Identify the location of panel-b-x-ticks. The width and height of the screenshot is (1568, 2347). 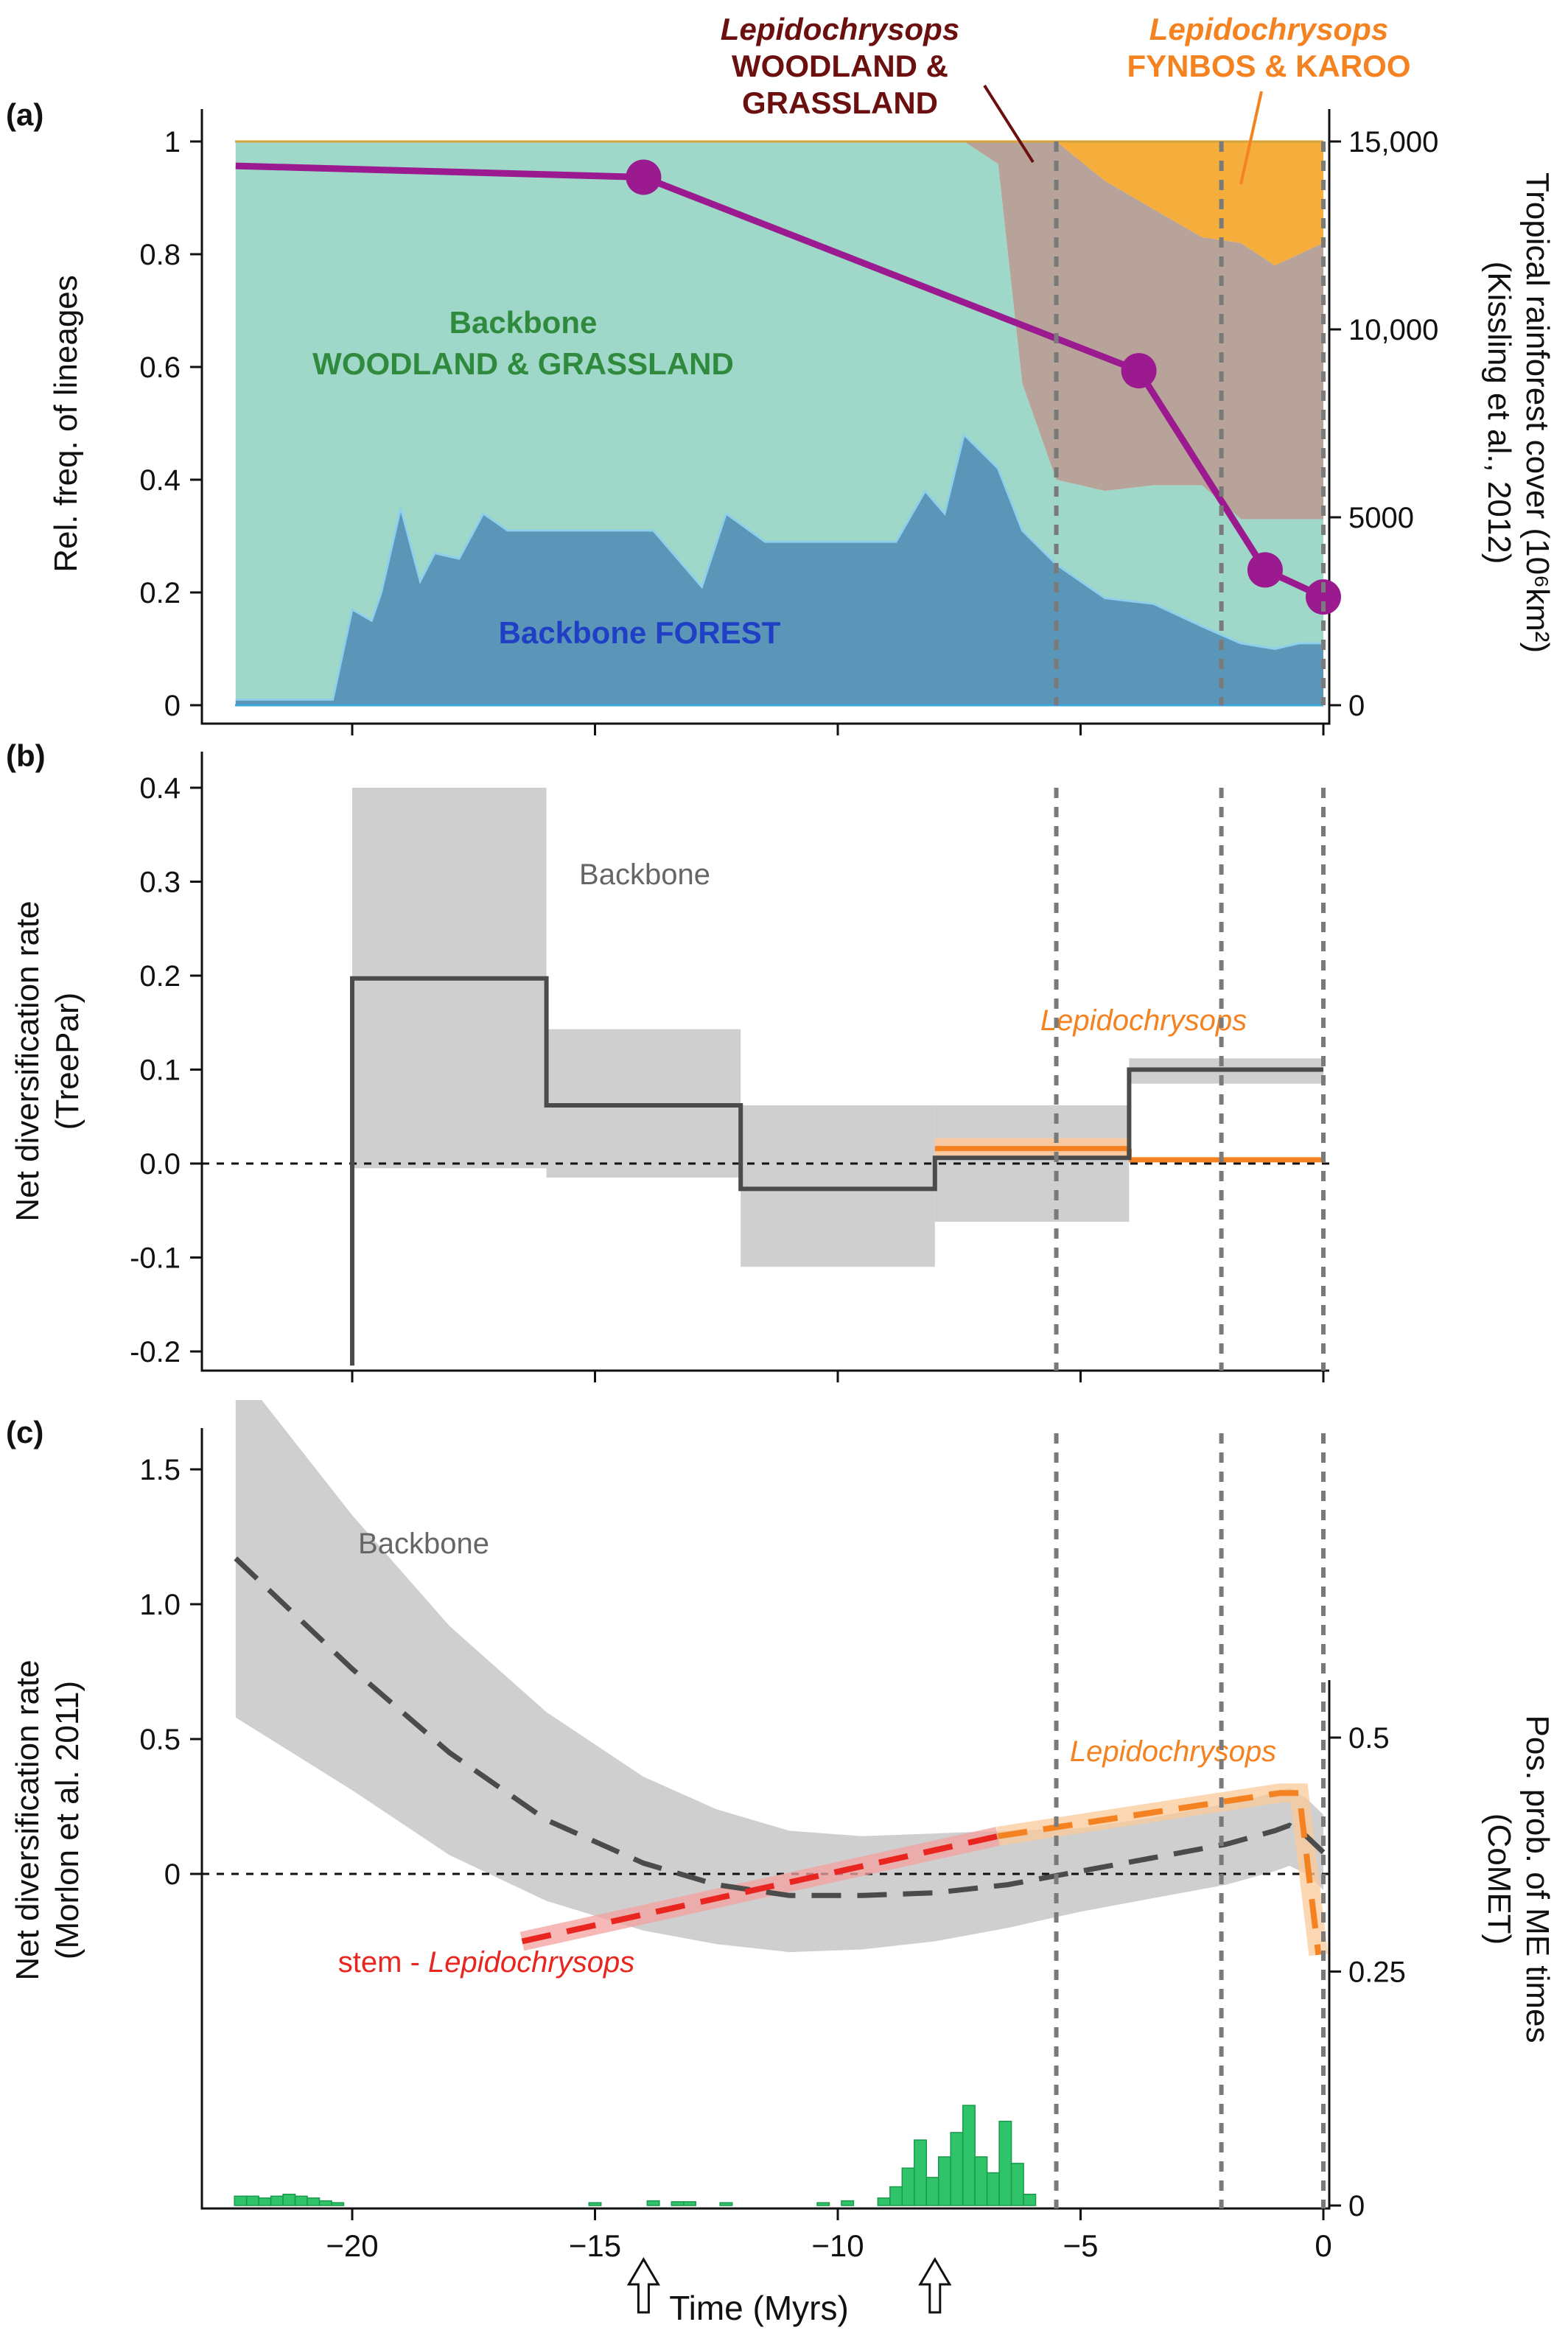
(838, 1376).